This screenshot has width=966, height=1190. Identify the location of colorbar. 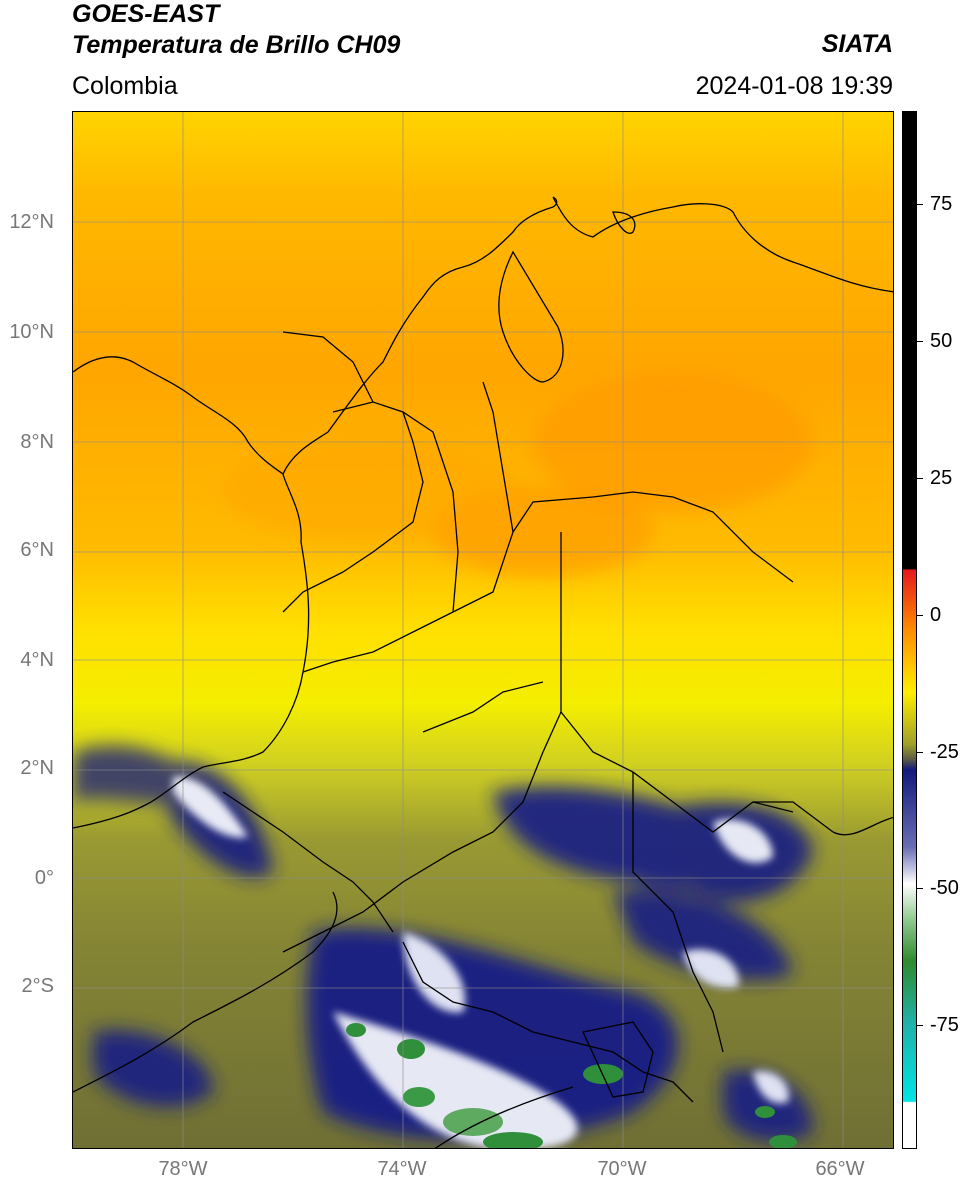
(909, 630).